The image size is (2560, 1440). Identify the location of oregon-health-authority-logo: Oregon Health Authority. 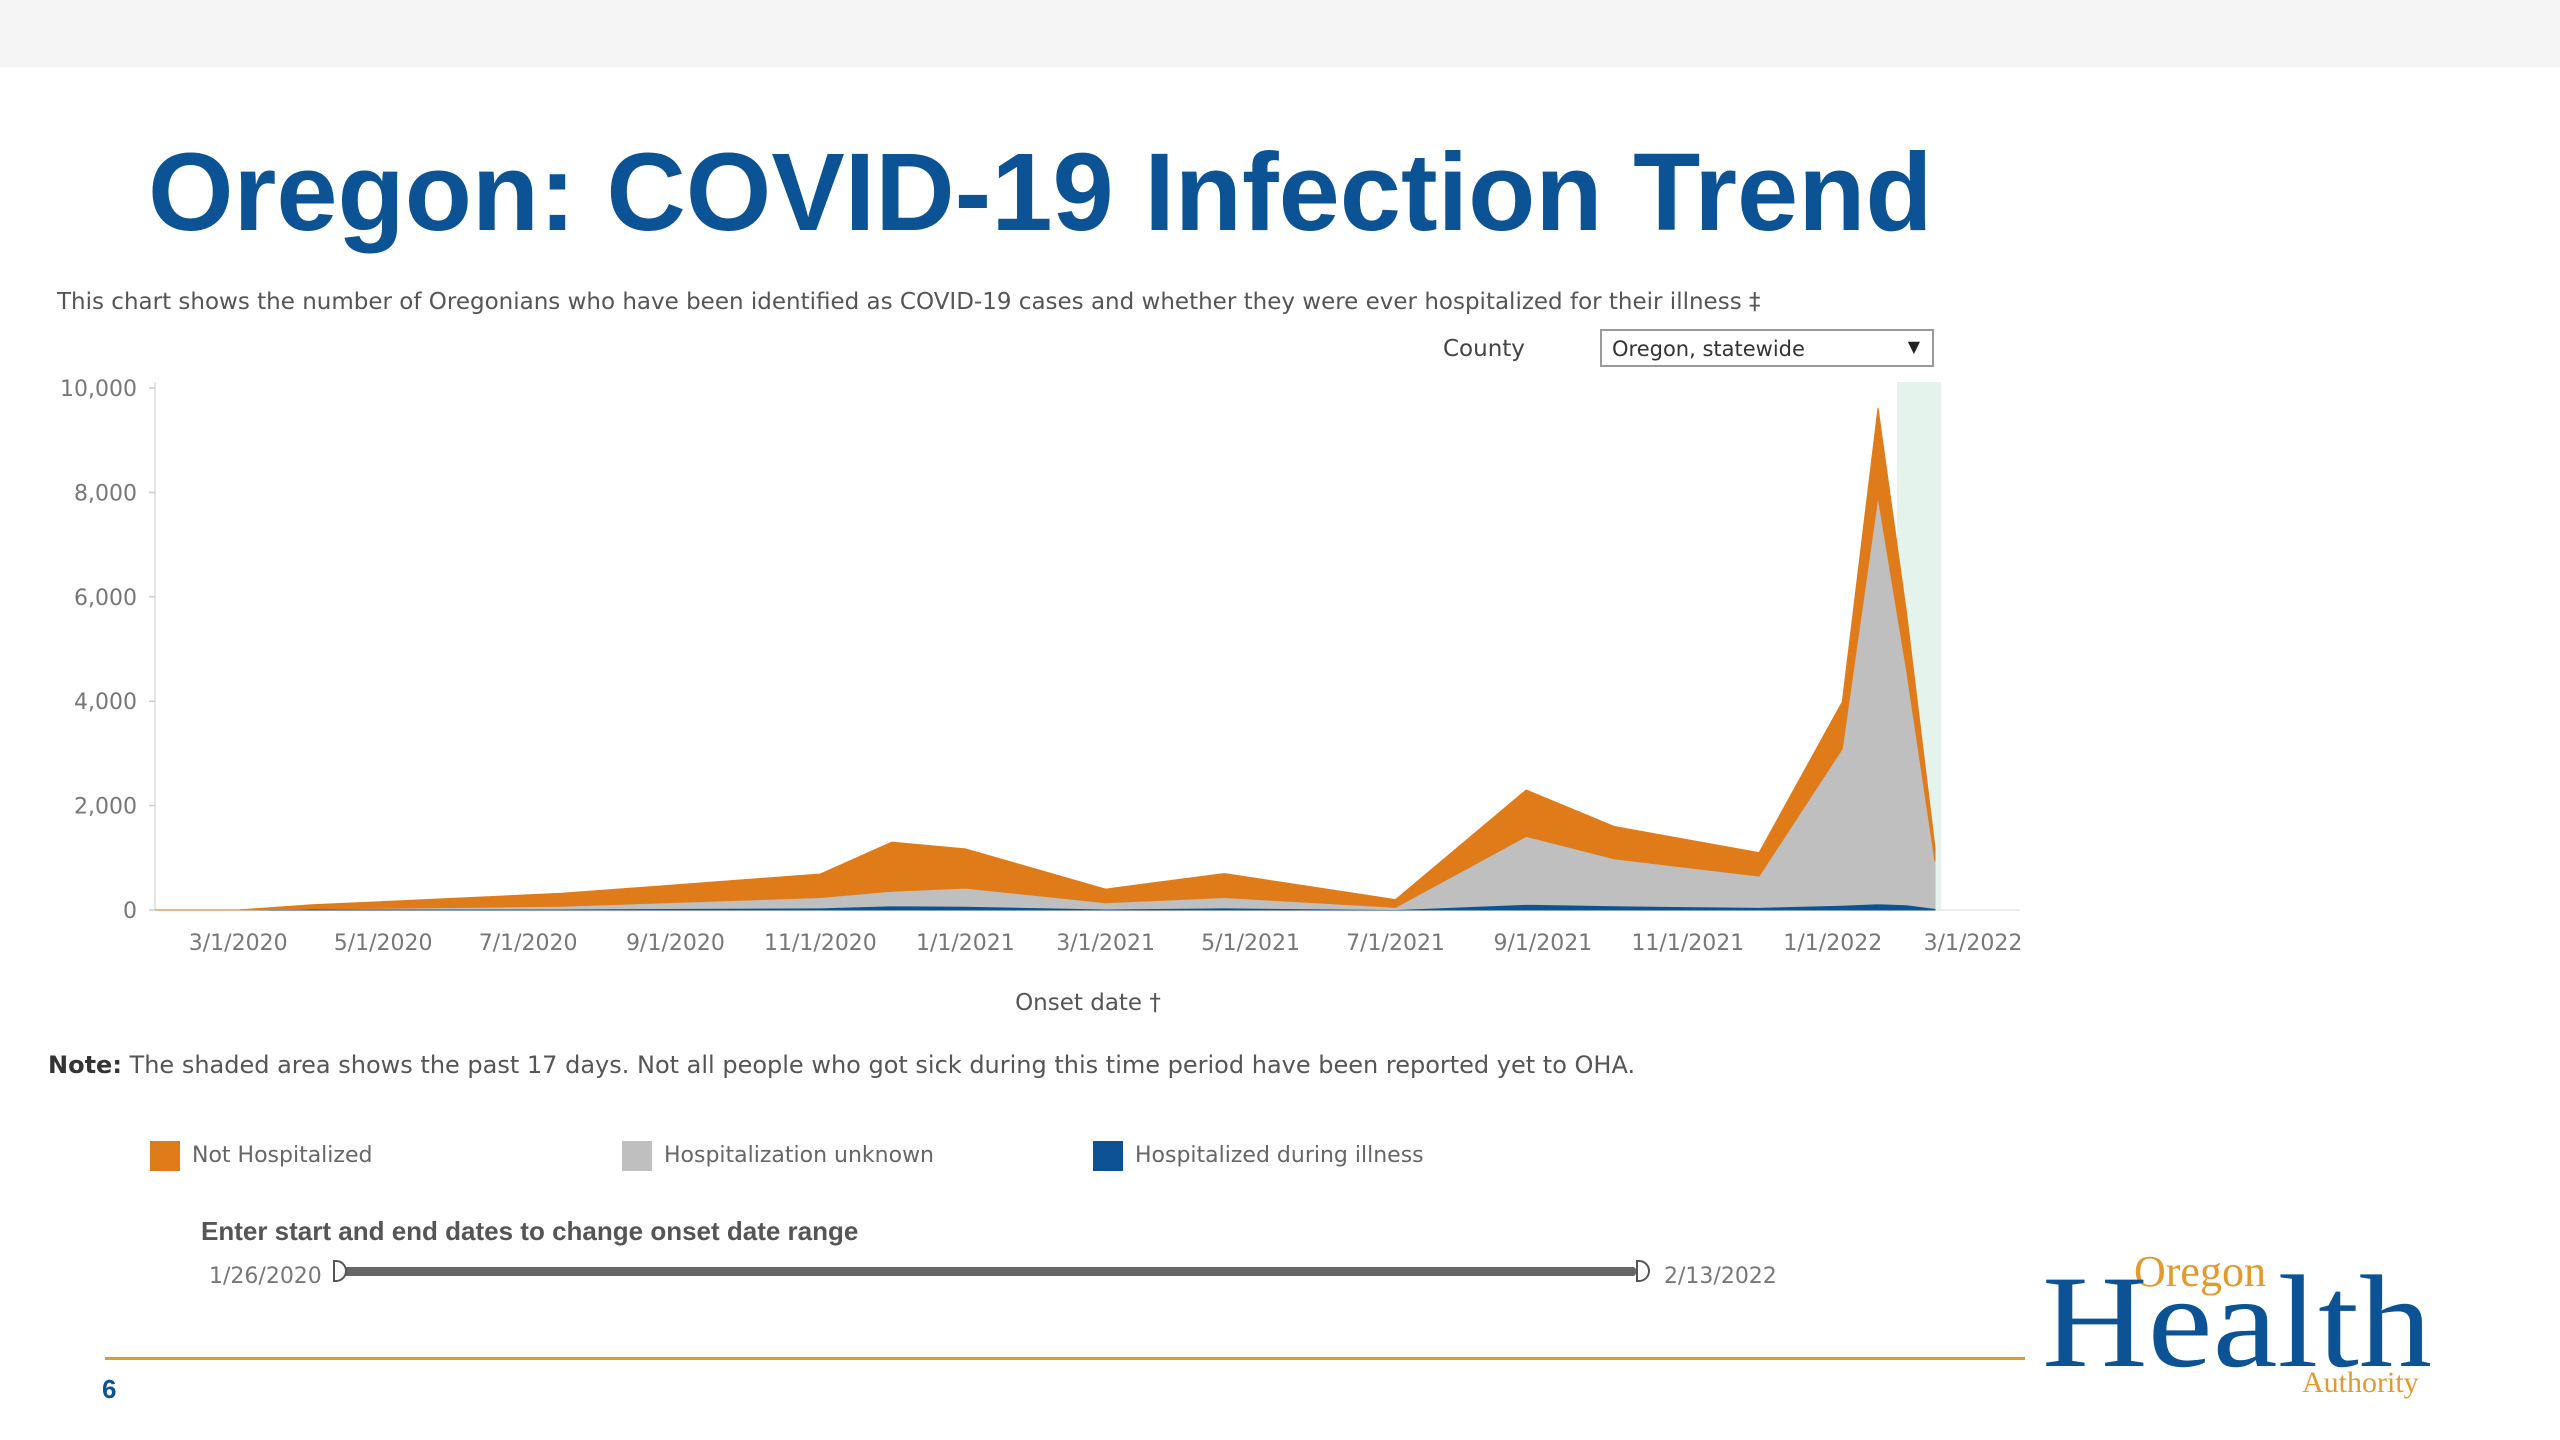
(2237, 1323).